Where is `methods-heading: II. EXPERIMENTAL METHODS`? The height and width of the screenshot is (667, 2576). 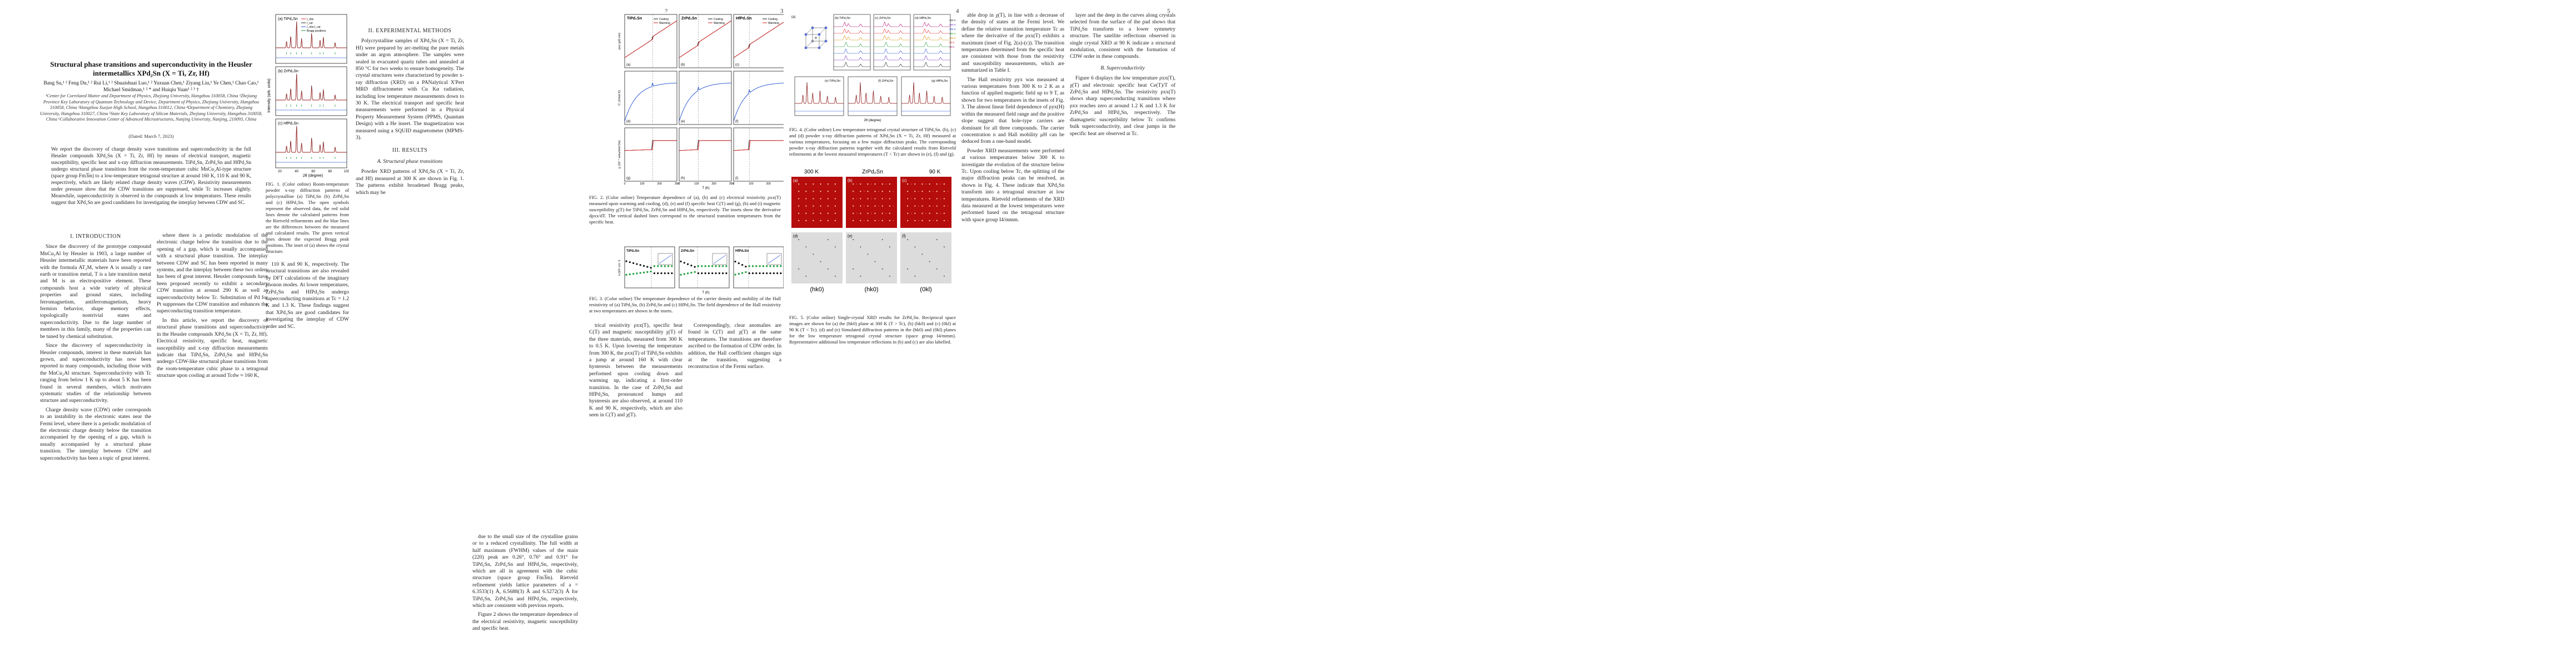
methods-heading: II. EXPERIMENTAL METHODS is located at coordinates (410, 31).